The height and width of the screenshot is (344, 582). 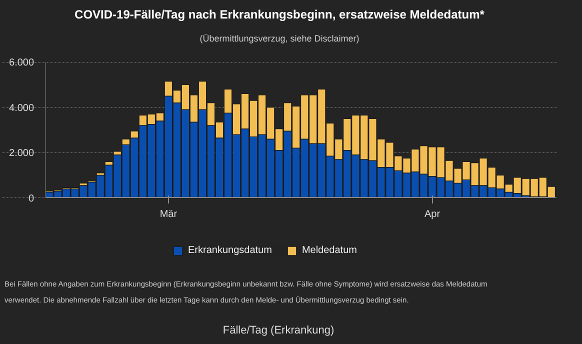 I want to click on chart-subtitle: (Übermittlungsverzug, siehe Disclaimer), so click(x=280, y=39).